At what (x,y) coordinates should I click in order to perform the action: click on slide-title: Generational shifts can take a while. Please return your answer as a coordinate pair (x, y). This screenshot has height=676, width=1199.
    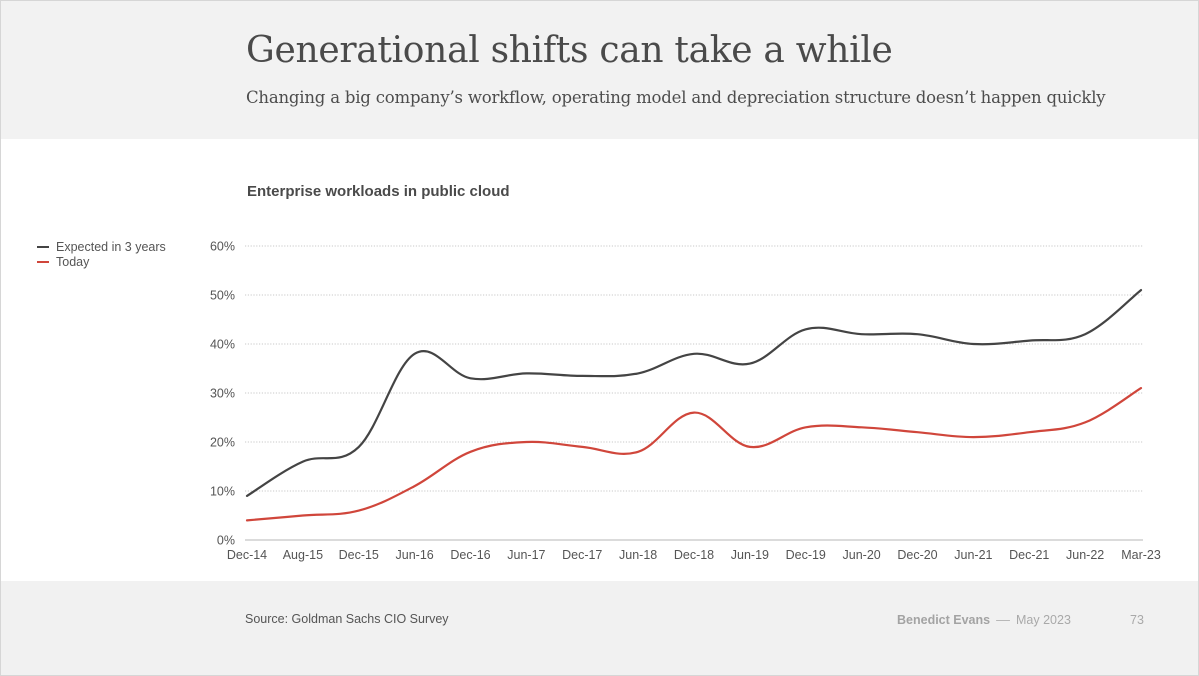
    Looking at the image, I should click on (569, 50).